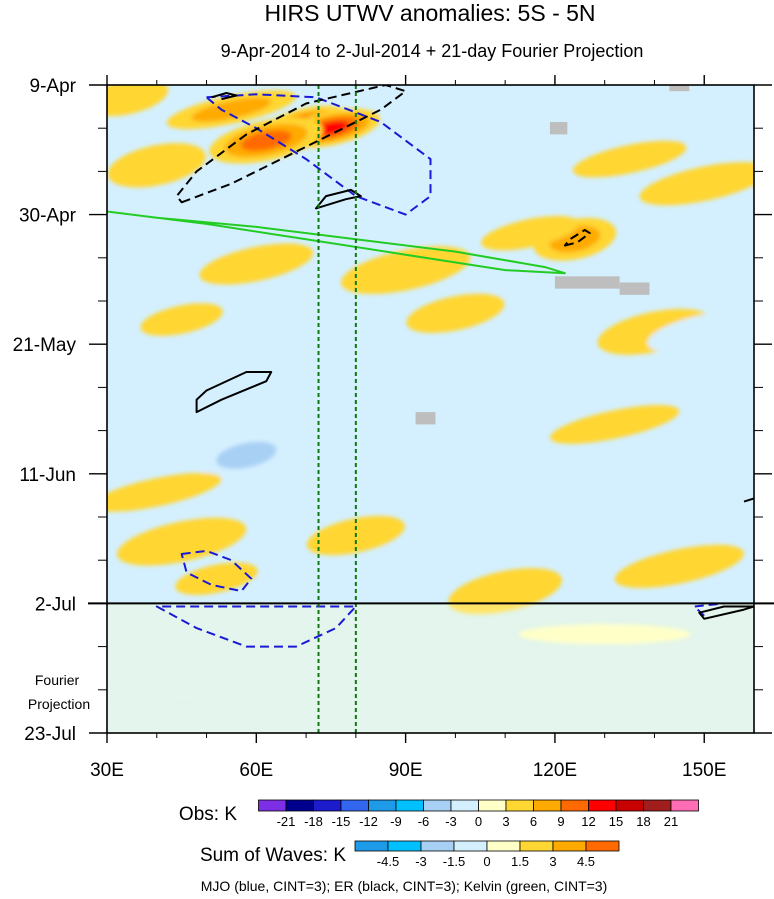 The height and width of the screenshot is (899, 774). Describe the element at coordinates (107, 770) in the screenshot. I see `x-tick-label: 30E` at that location.